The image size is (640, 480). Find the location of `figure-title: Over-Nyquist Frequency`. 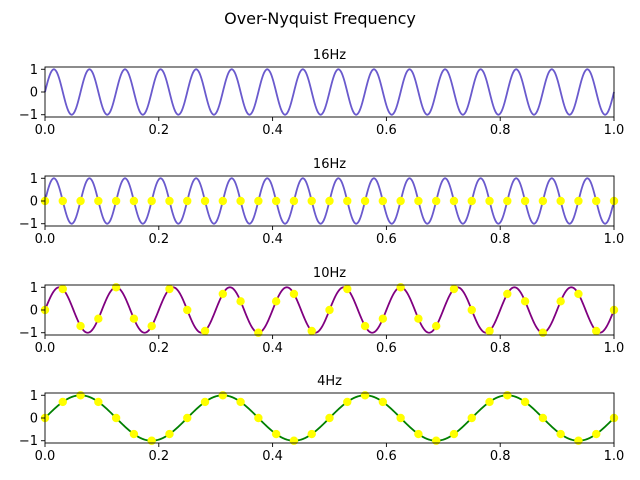

figure-title: Over-Nyquist Frequency is located at coordinates (320, 18).